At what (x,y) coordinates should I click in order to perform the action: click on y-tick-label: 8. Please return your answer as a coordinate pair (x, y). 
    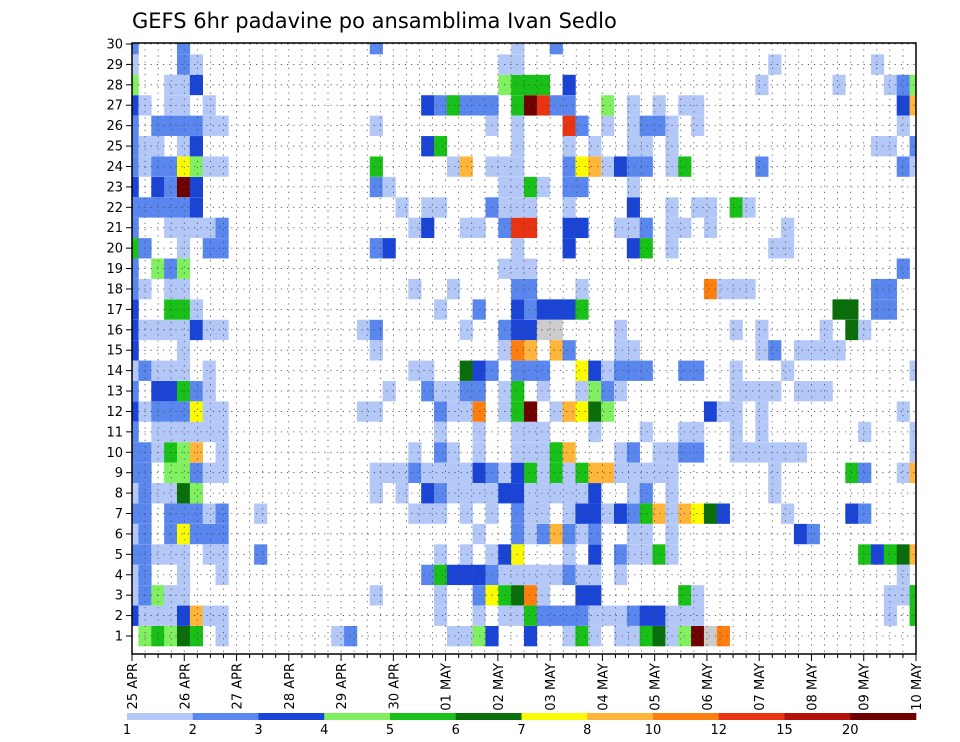
    Looking at the image, I should click on (119, 494).